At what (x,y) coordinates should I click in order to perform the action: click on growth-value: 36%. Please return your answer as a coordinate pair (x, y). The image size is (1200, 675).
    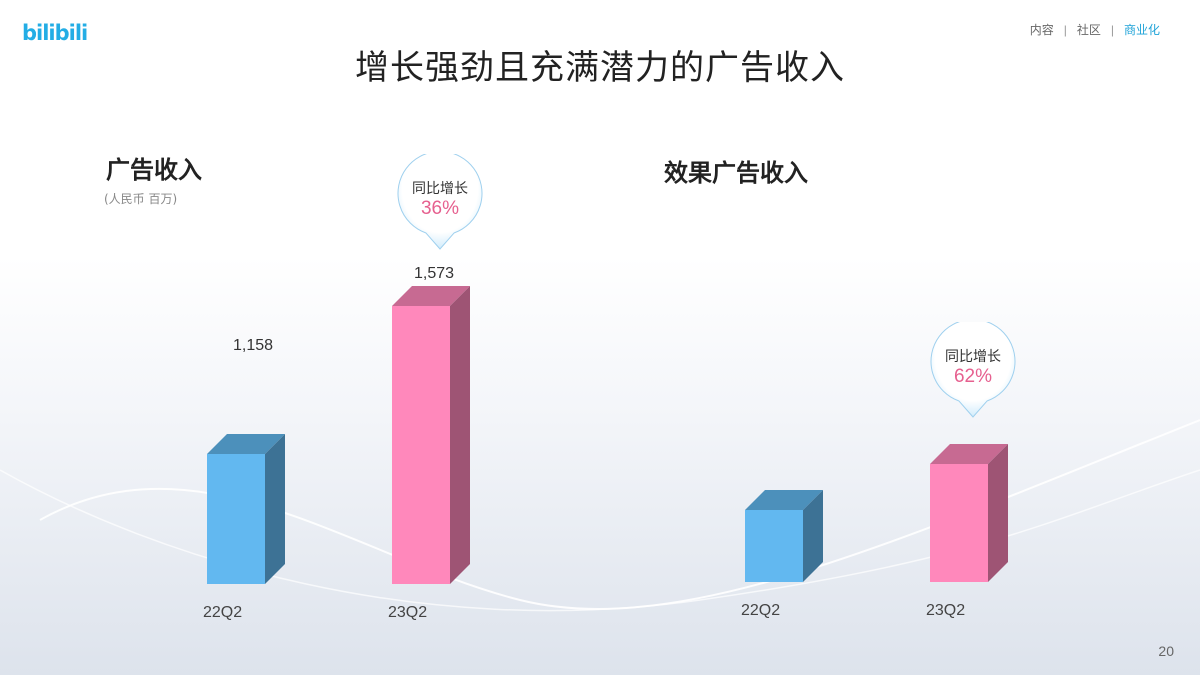
    Looking at the image, I should click on (440, 208).